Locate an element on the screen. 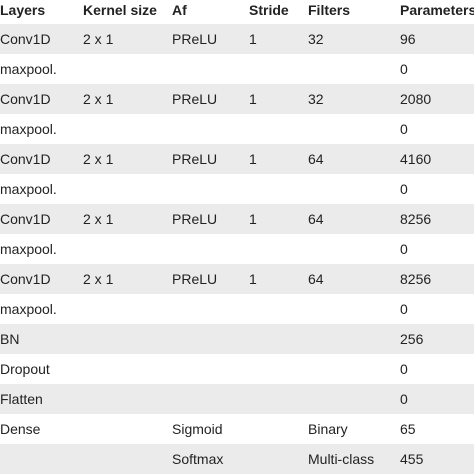 The width and height of the screenshot is (474, 474). table-row: Conv1D 2 x 1 PReLU 1 64 4160 is located at coordinates (237, 159).